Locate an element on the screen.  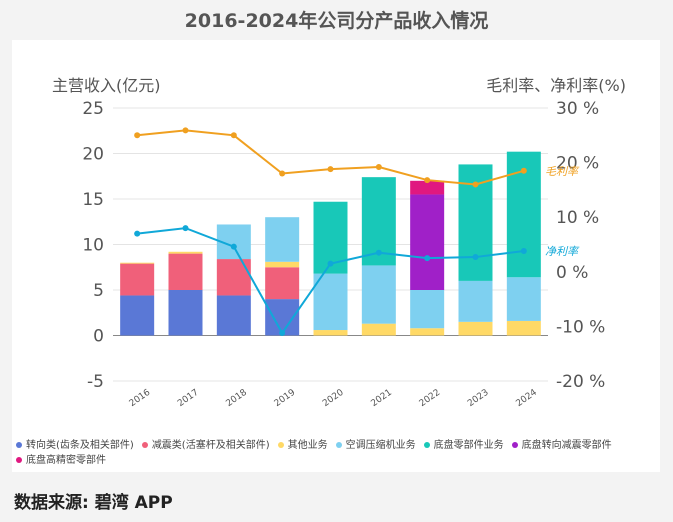
legend-item: 底盘高精密零部件 is located at coordinates (61, 460).